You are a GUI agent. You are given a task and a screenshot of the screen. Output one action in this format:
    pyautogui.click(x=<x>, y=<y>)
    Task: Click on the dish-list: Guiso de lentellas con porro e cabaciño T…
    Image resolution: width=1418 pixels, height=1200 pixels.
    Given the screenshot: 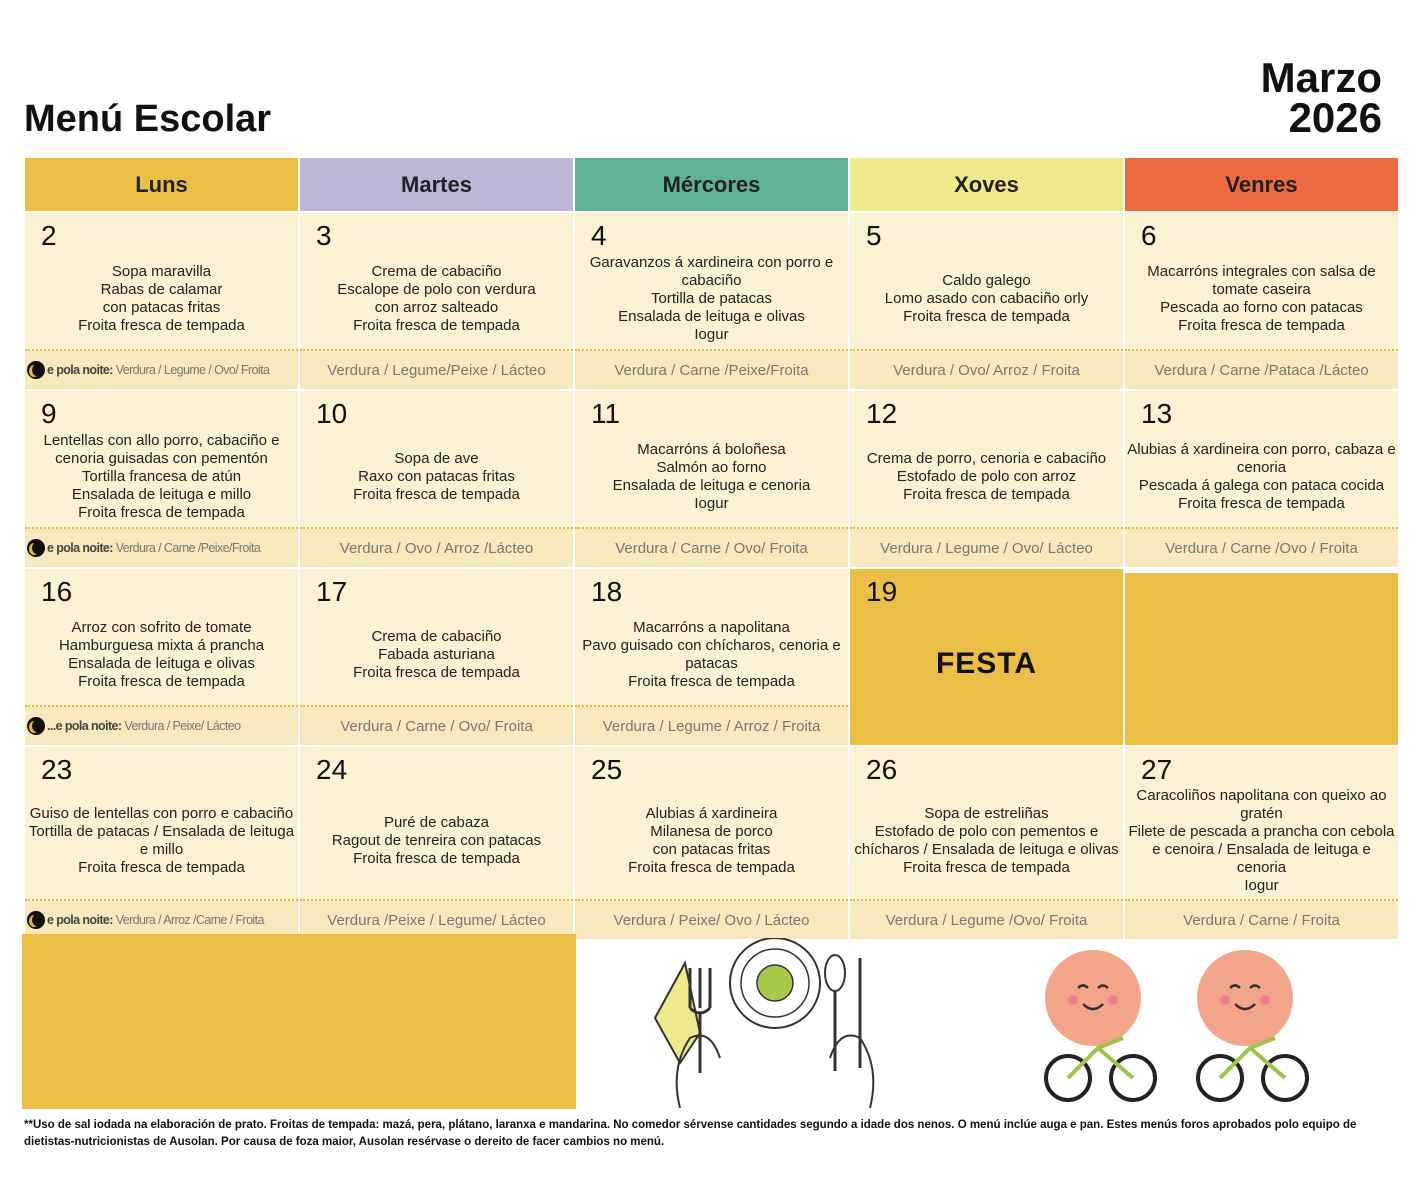 What is the action you would take?
    pyautogui.click(x=161, y=841)
    